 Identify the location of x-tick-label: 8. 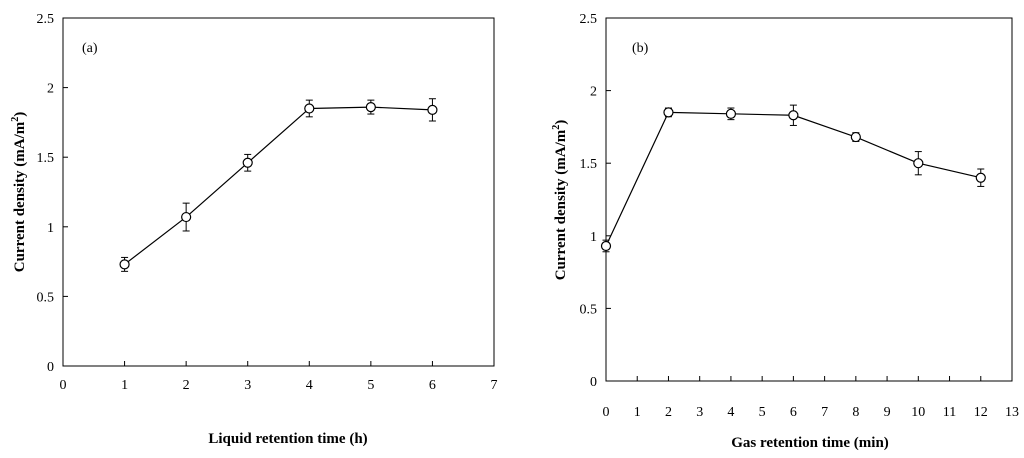
(855, 412).